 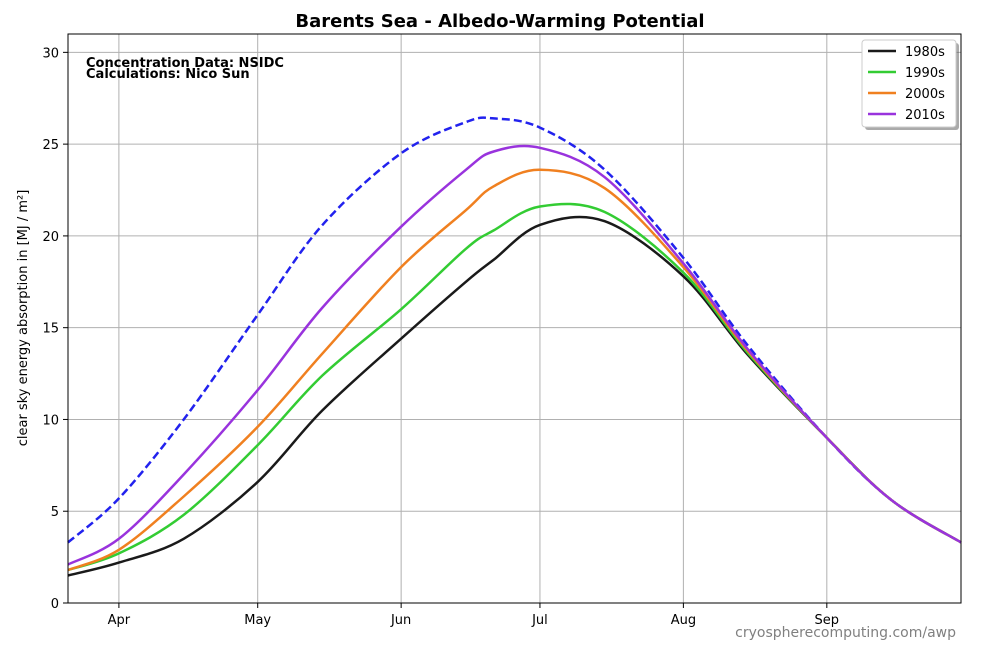 What do you see at coordinates (925, 94) in the screenshot?
I see `legend-label-2000s: 2000s` at bounding box center [925, 94].